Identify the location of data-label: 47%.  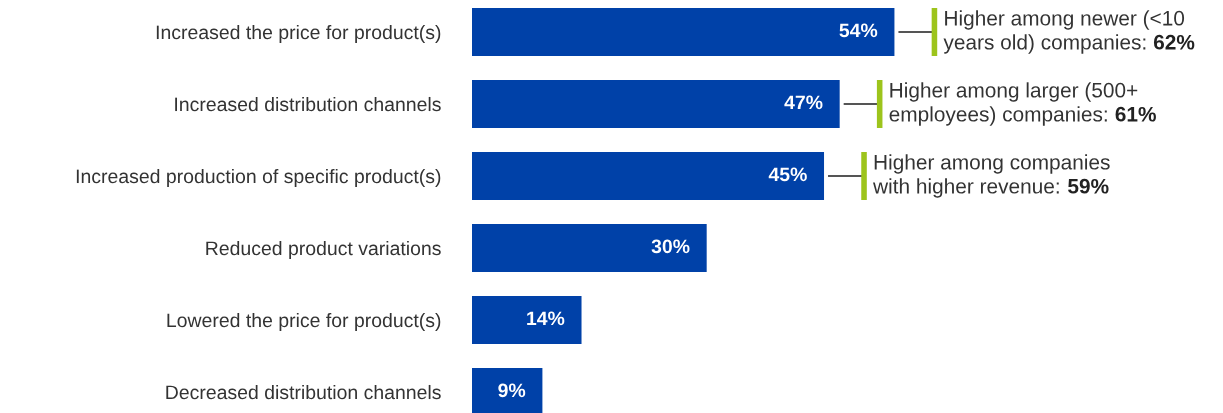
(803, 102).